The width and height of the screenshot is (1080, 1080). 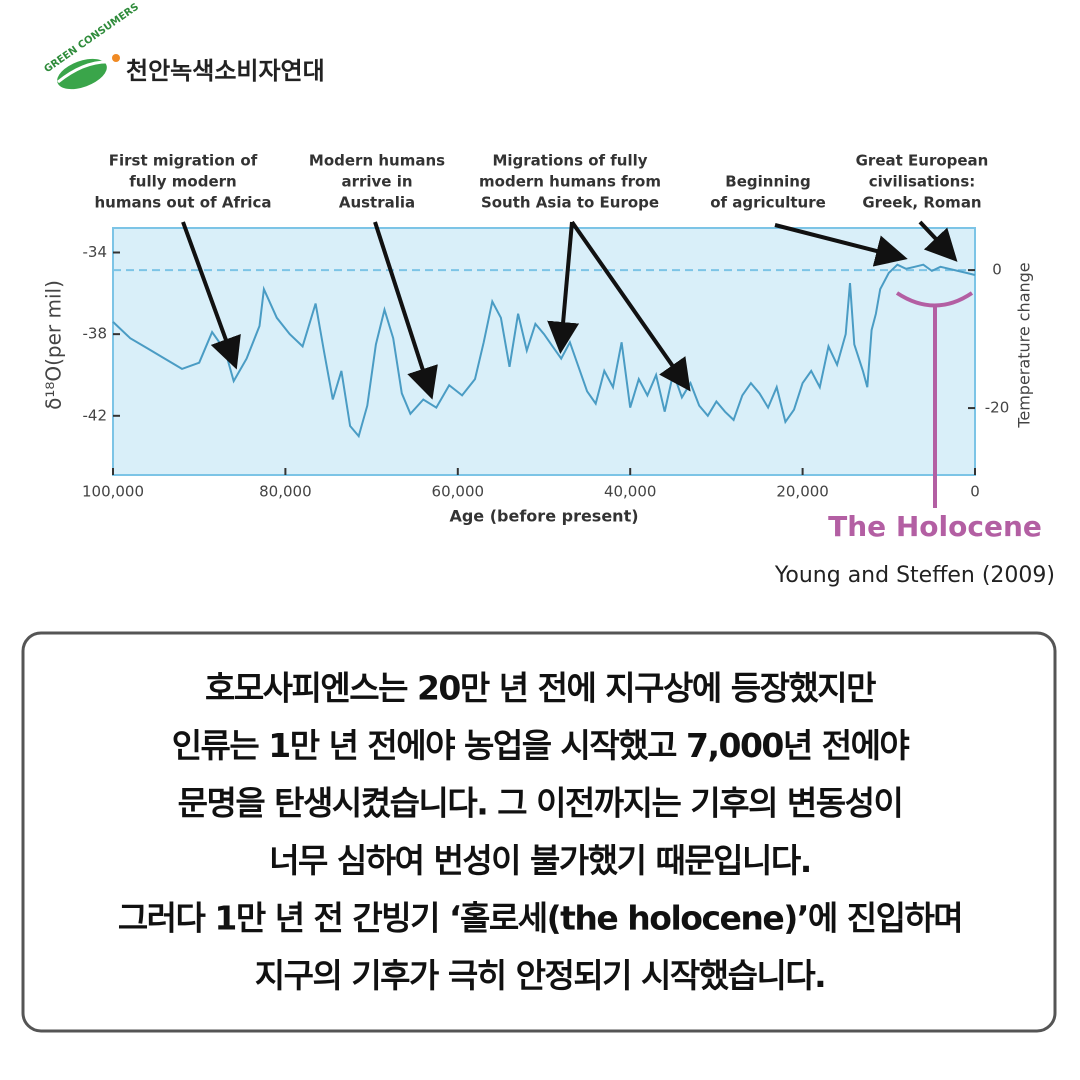 What do you see at coordinates (541, 745) in the screenshot?
I see `body-line: 인류는 1만 년 전에야 농업을 시작했고 7,000년 전에야` at bounding box center [541, 745].